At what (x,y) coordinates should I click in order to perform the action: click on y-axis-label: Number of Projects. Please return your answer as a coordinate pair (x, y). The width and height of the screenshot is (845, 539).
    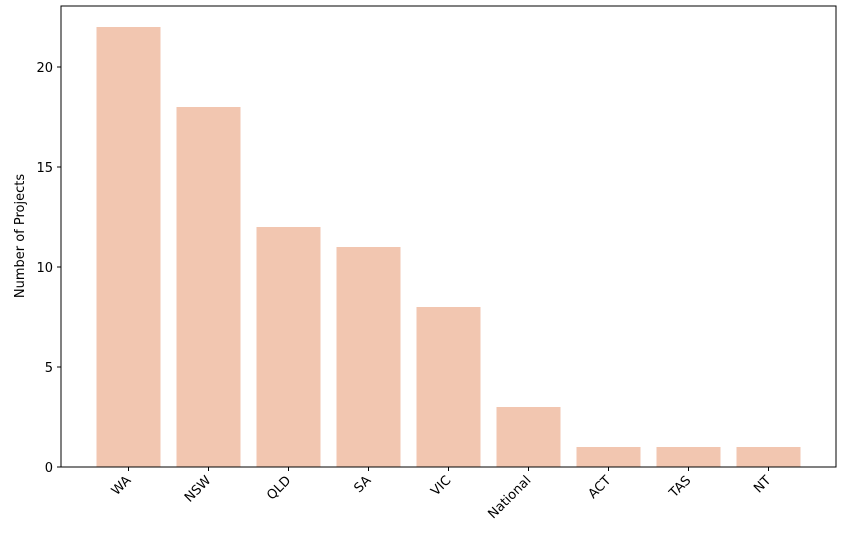
    Looking at the image, I should click on (20, 236).